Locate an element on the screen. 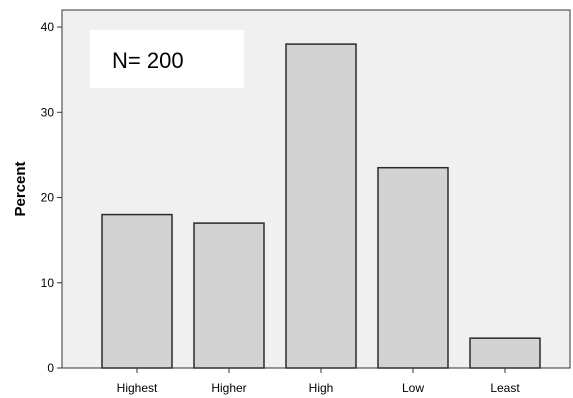 This screenshot has width=573, height=398. bar-least is located at coordinates (505, 353).